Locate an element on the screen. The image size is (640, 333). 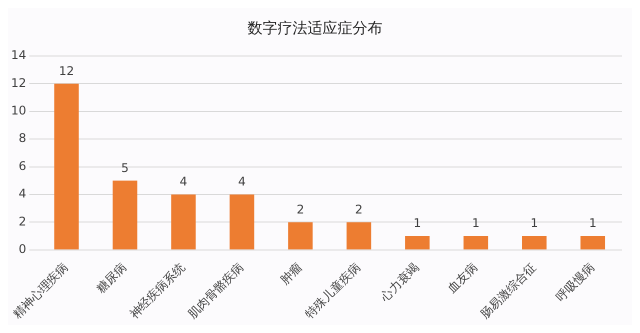
x-tick-label: 呼吸慢病 is located at coordinates (575, 282).